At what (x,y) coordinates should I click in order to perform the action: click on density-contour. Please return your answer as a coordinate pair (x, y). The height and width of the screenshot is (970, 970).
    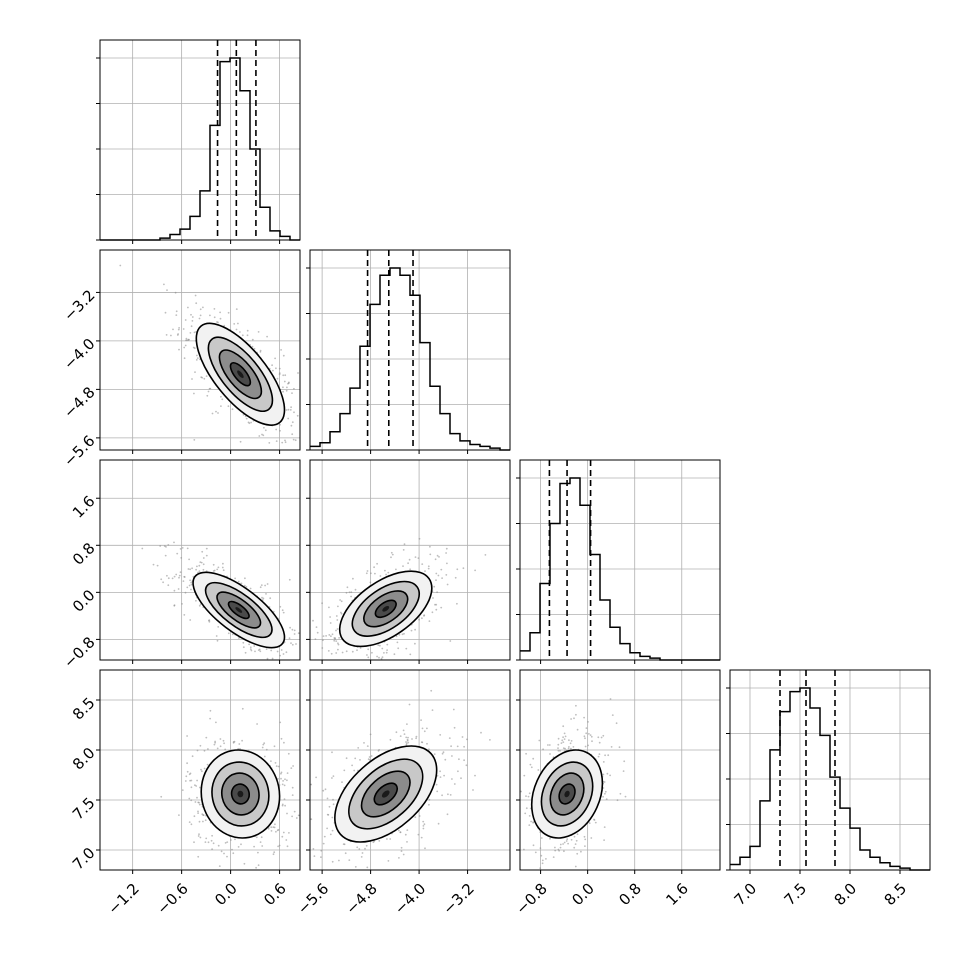
    Looking at the image, I should click on (386, 608).